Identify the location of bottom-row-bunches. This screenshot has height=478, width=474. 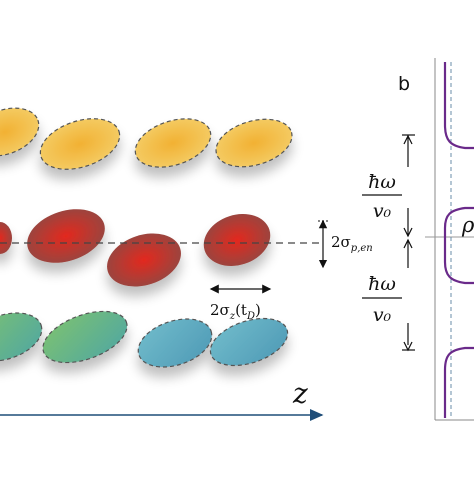
(144, 339).